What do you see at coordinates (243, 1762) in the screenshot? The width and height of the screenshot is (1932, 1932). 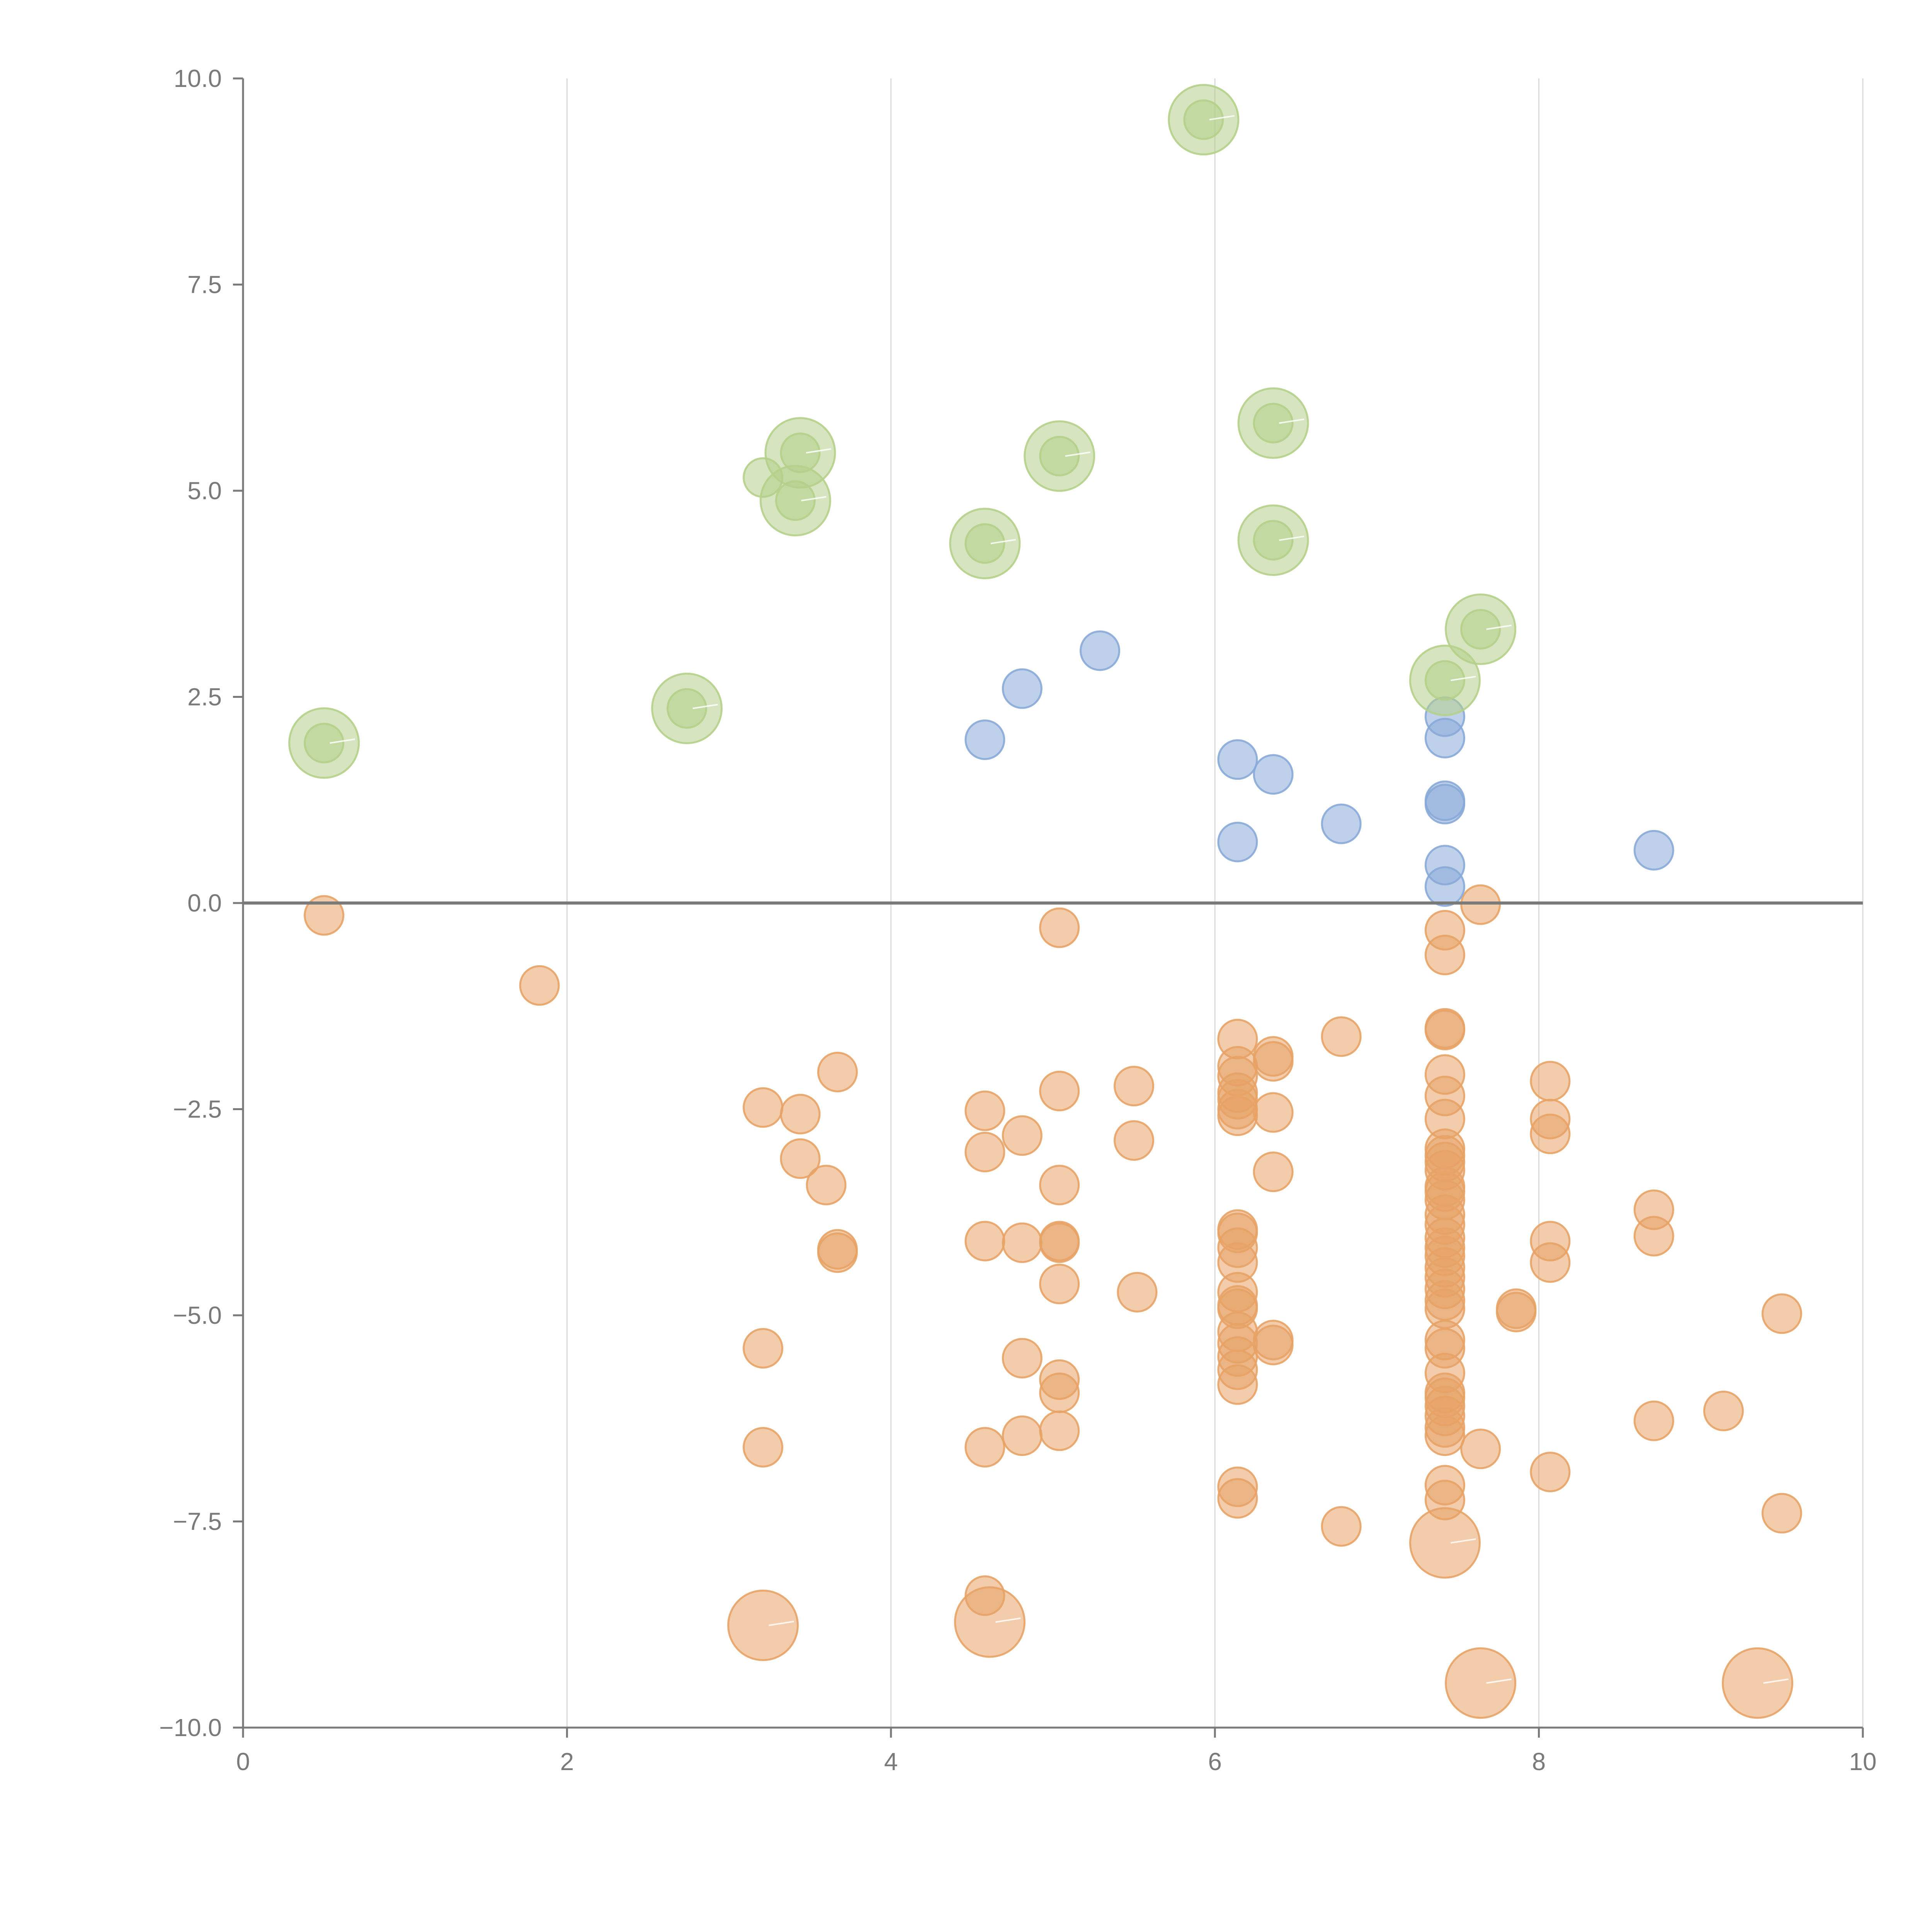 I see `x-tick-label: 0` at bounding box center [243, 1762].